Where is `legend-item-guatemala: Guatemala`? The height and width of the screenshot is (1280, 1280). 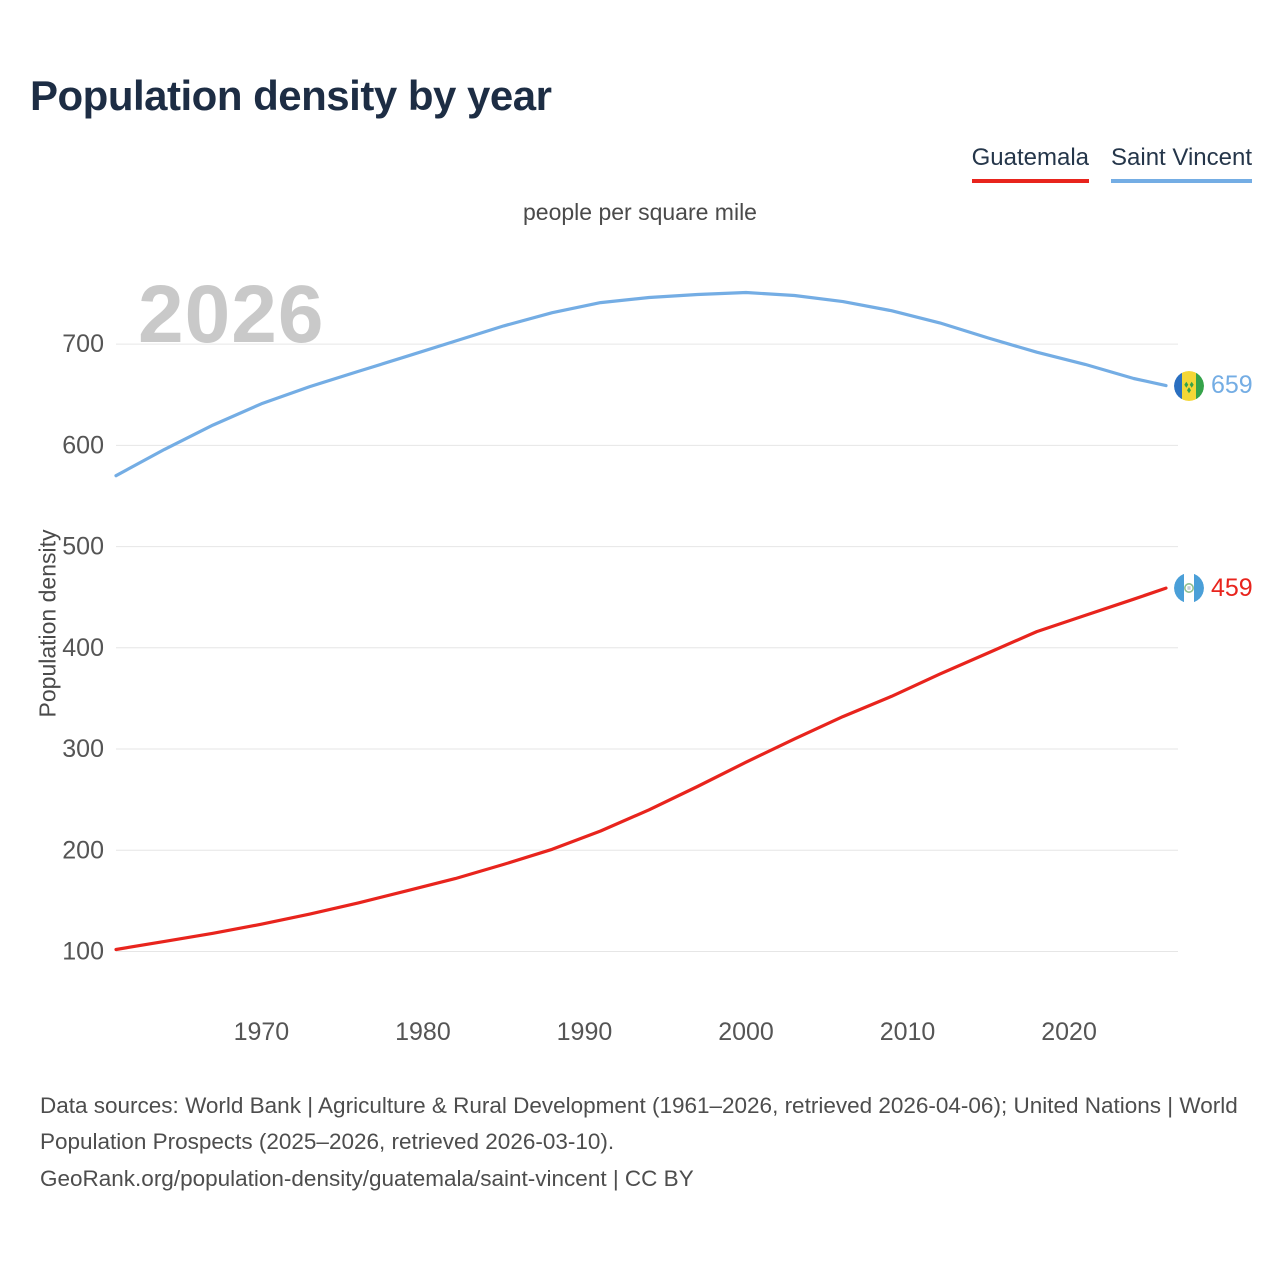
legend-item-guatemala: Guatemala is located at coordinates (1030, 163).